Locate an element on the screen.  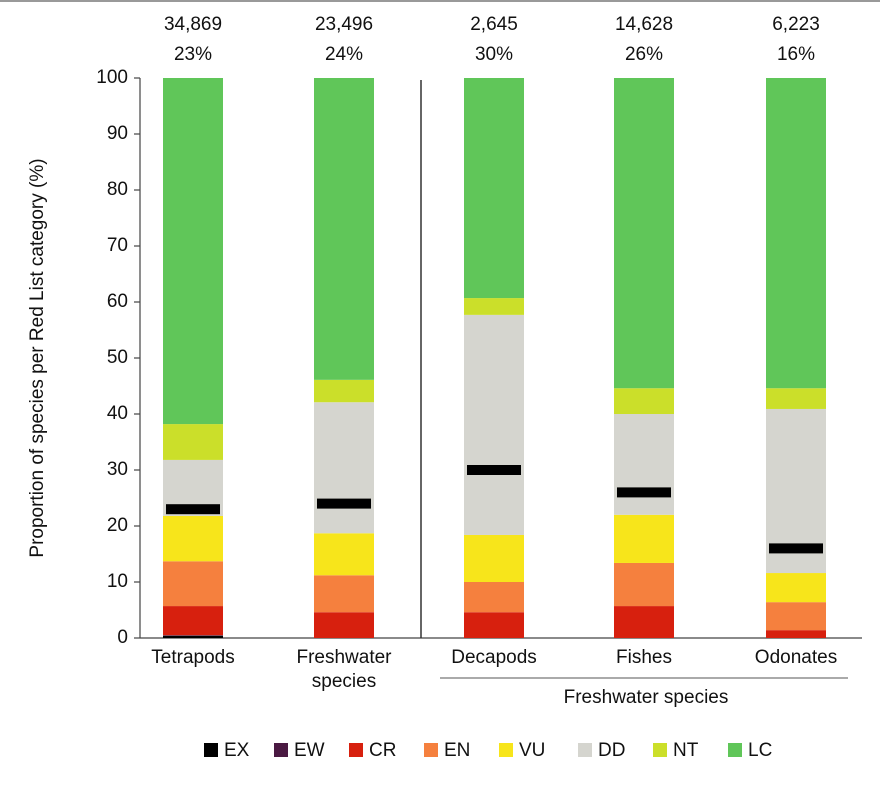
category-box: Freshwater species is located at coordinates (344, 669).